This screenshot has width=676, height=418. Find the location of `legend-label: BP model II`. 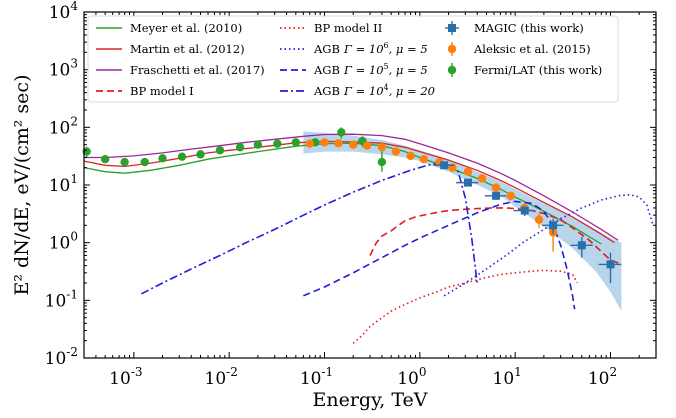

legend-label: BP model II is located at coordinates (348, 28).